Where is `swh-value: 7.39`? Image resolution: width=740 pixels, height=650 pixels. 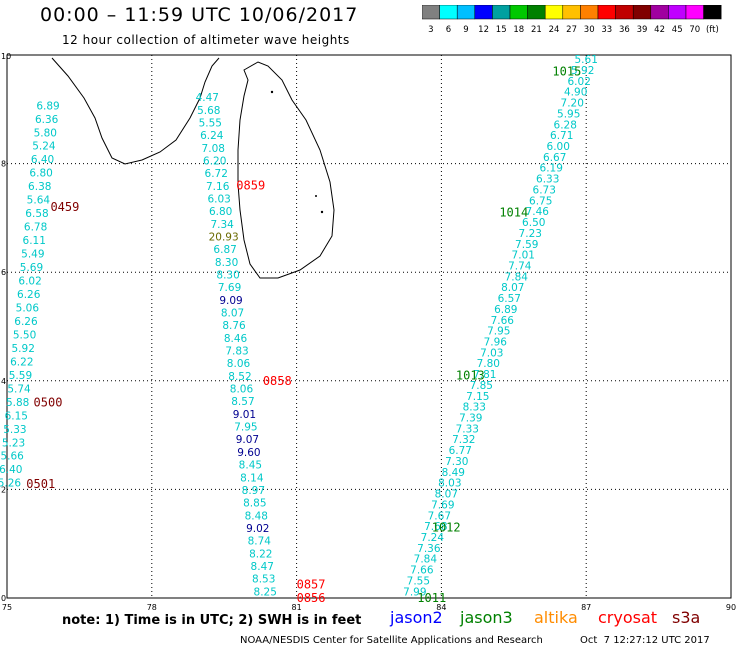
swh-value: 7.39 is located at coordinates (470, 419).